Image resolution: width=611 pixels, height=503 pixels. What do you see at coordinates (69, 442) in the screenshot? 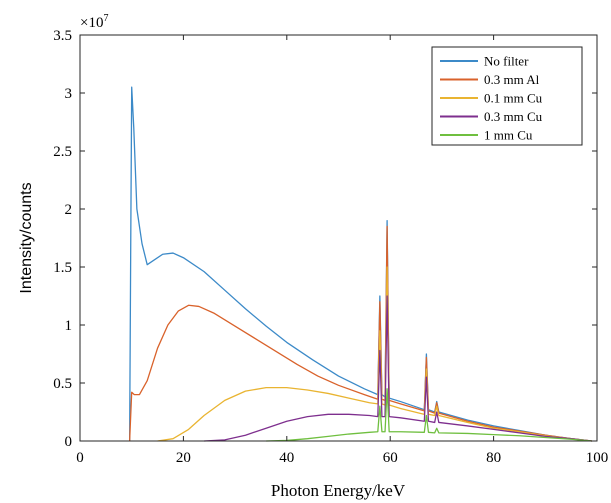
I see `y-tick-label: 0` at bounding box center [69, 442].